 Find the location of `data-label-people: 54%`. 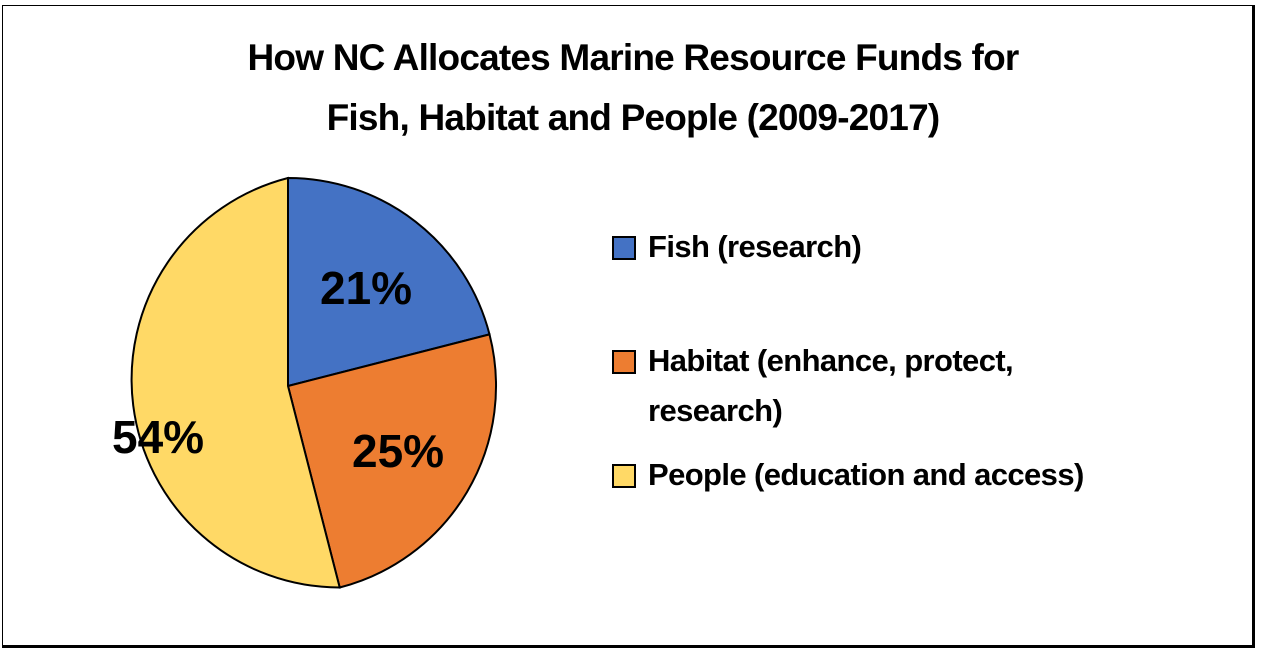

data-label-people: 54% is located at coordinates (158, 437).